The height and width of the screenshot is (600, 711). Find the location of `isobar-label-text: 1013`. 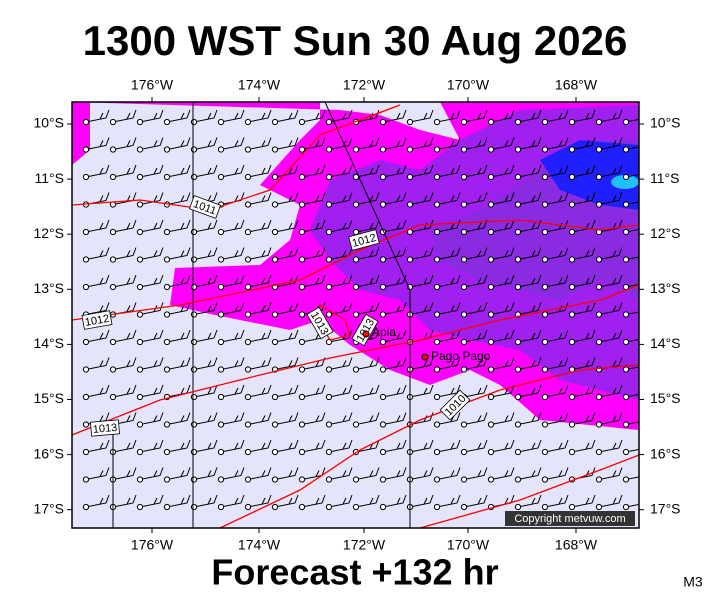

isobar-label-text: 1013 is located at coordinates (104, 429).